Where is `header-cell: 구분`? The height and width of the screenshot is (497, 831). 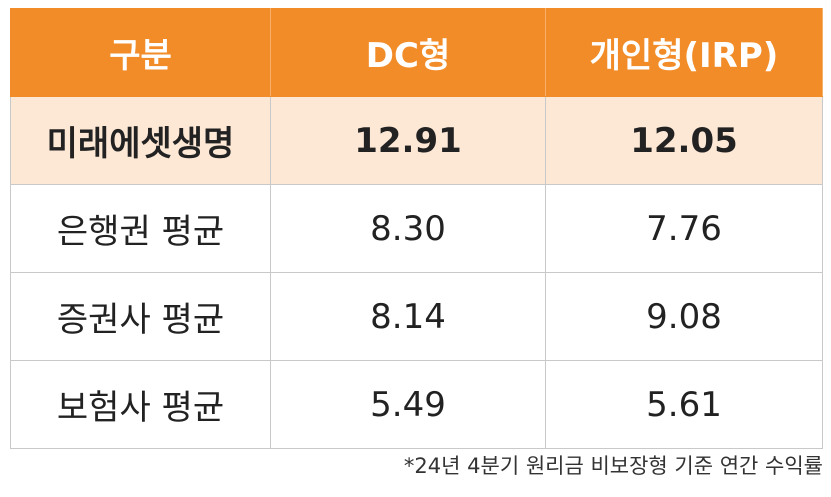
header-cell: 구분 is located at coordinates (140, 52).